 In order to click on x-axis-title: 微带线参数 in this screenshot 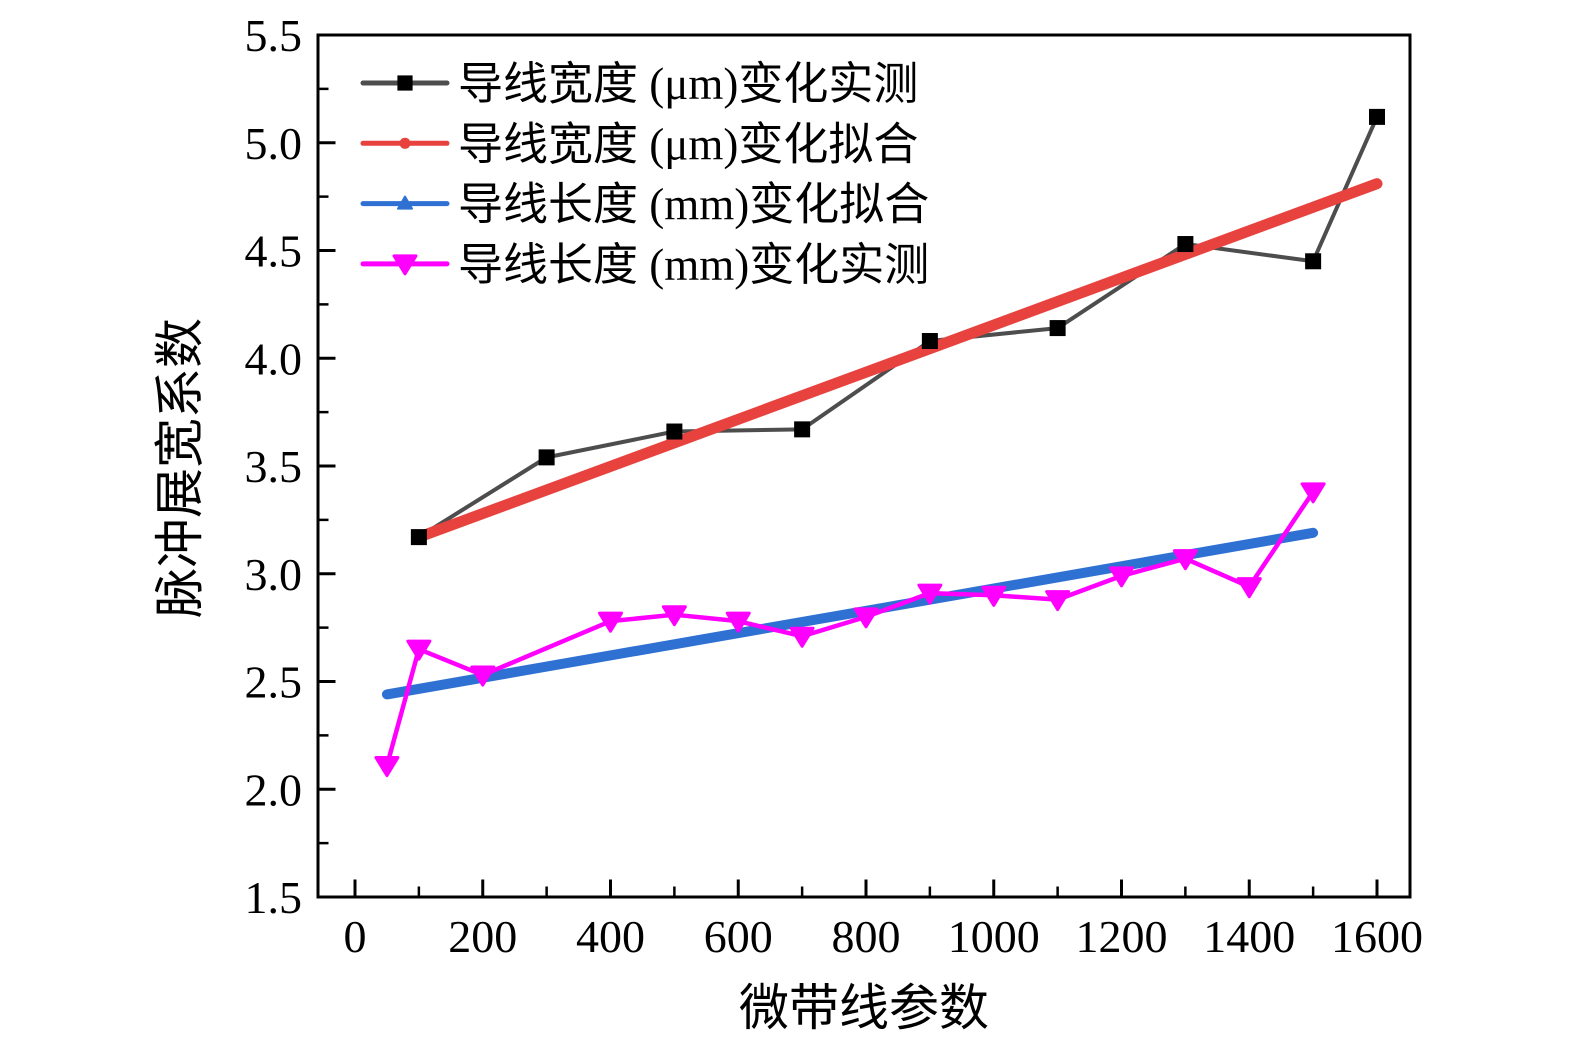, I will do `click(864, 1008)`.